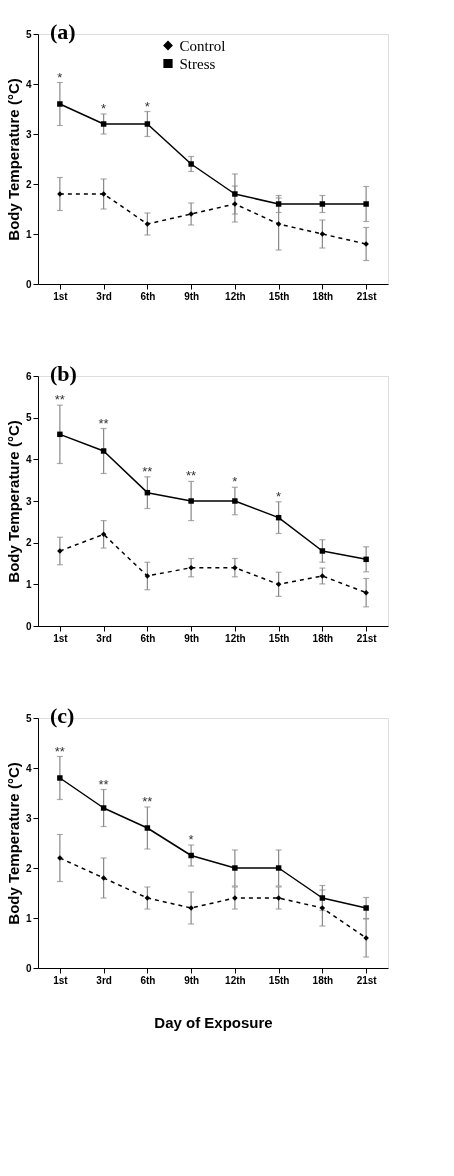  I want to click on chart-title: (c), so click(62, 715).